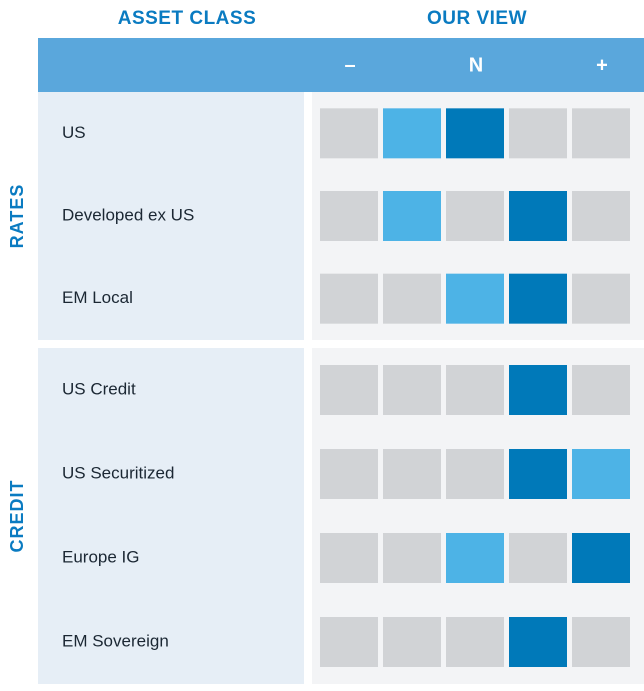 Image resolution: width=644 pixels, height=691 pixels. Describe the element at coordinates (101, 556) in the screenshot. I see `asset-label: Europe IG` at that location.